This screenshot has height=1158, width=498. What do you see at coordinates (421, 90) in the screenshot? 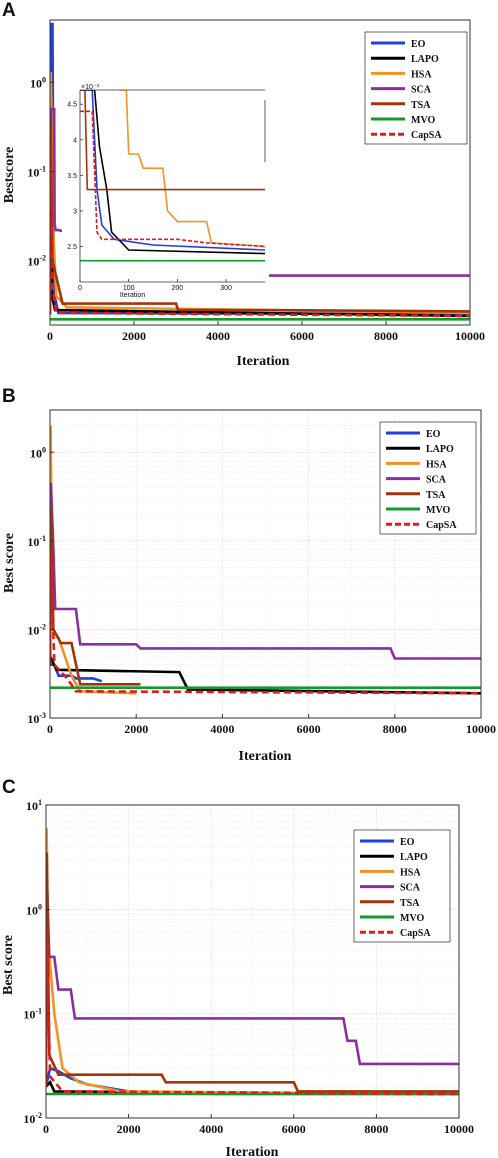
I see `panel-a-legend-label-sca: SCA` at bounding box center [421, 90].